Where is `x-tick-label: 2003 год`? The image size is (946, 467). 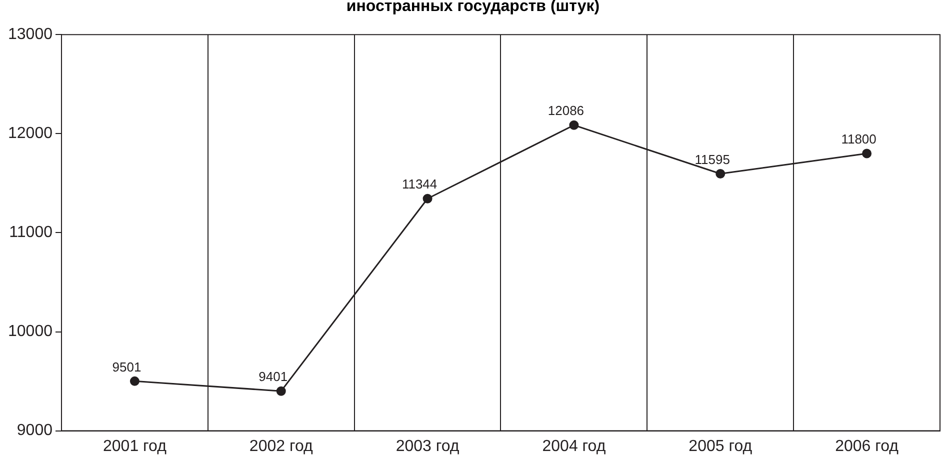 x-tick-label: 2003 год is located at coordinates (428, 446).